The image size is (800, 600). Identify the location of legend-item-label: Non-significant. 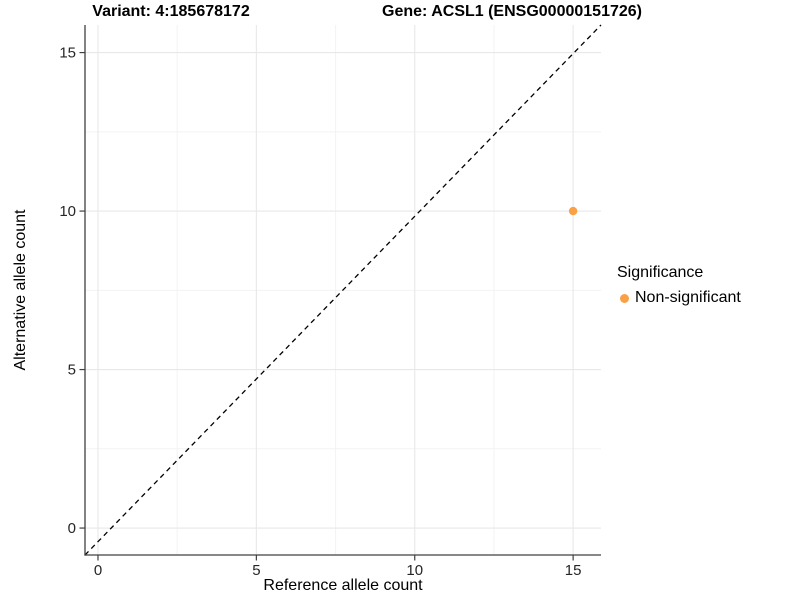
(688, 297).